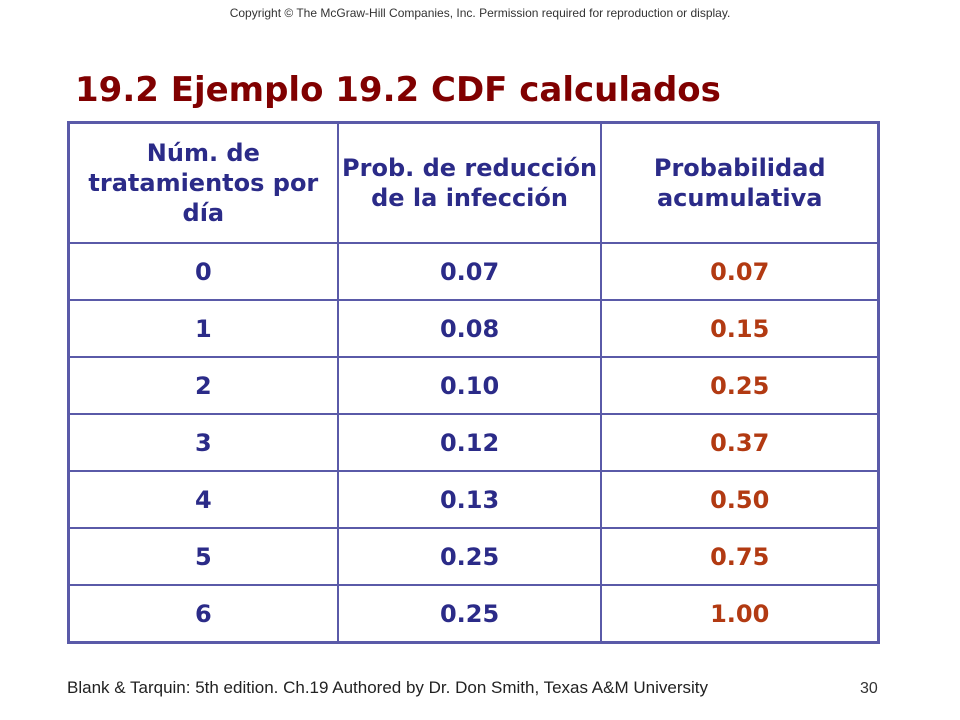 The height and width of the screenshot is (720, 960). What do you see at coordinates (203, 271) in the screenshot?
I see `cell-treatments: 0` at bounding box center [203, 271].